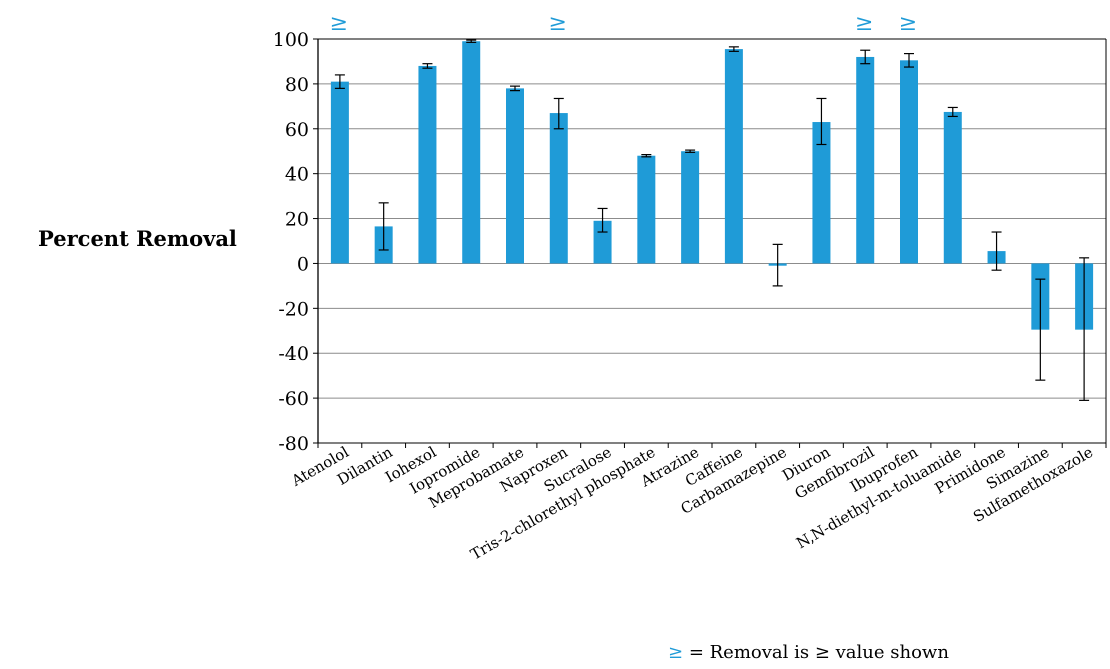  Describe the element at coordinates (821, 193) in the screenshot. I see `bar-Diuron` at that location.